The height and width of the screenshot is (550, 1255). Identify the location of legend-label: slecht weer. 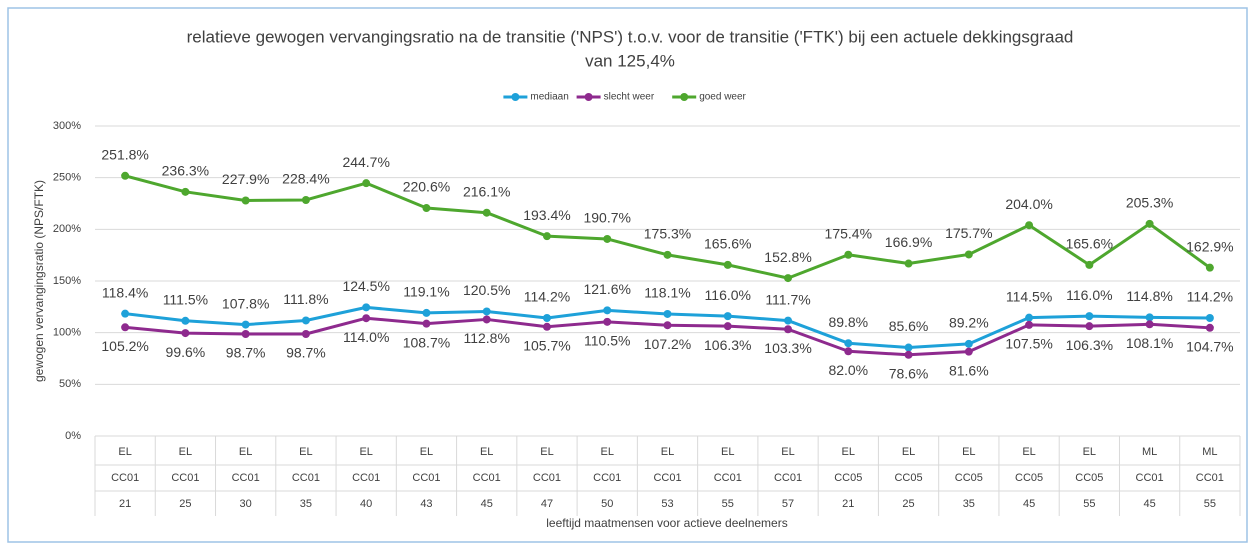
(629, 97).